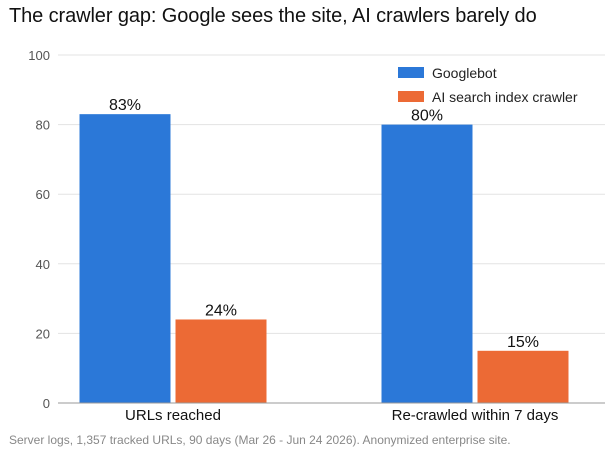 This screenshot has height=458, width=605. What do you see at coordinates (488, 85) in the screenshot?
I see `legend: Googlebot AI search index crawler` at bounding box center [488, 85].